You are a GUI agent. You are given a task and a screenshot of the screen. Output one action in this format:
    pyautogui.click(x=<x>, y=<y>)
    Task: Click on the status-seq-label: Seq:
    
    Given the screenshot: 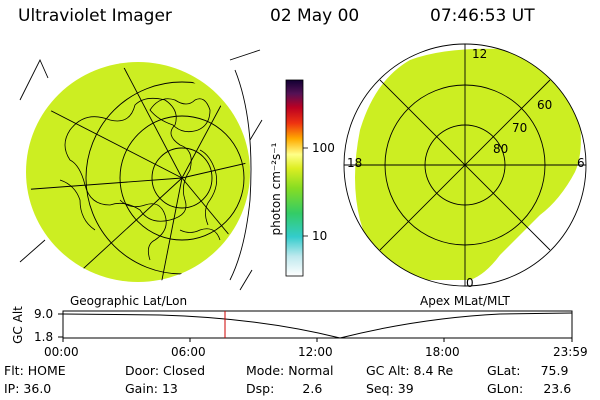 What is the action you would take?
    pyautogui.click(x=380, y=388)
    